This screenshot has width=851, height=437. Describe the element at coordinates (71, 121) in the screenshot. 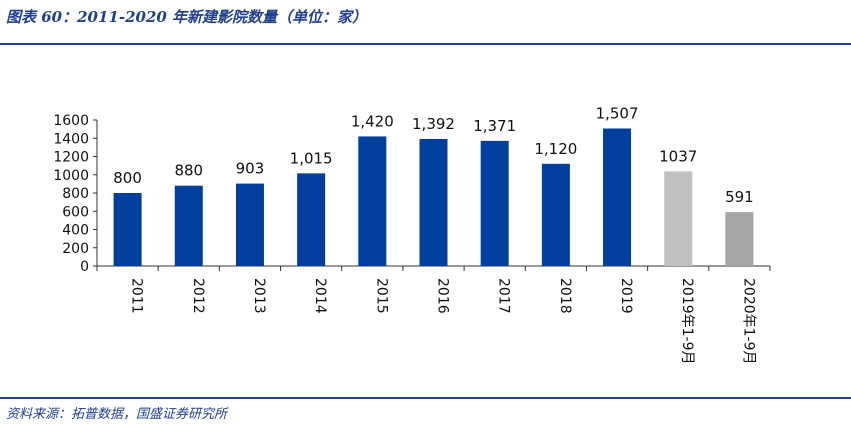

I see `y-tick-label: 1600` at that location.